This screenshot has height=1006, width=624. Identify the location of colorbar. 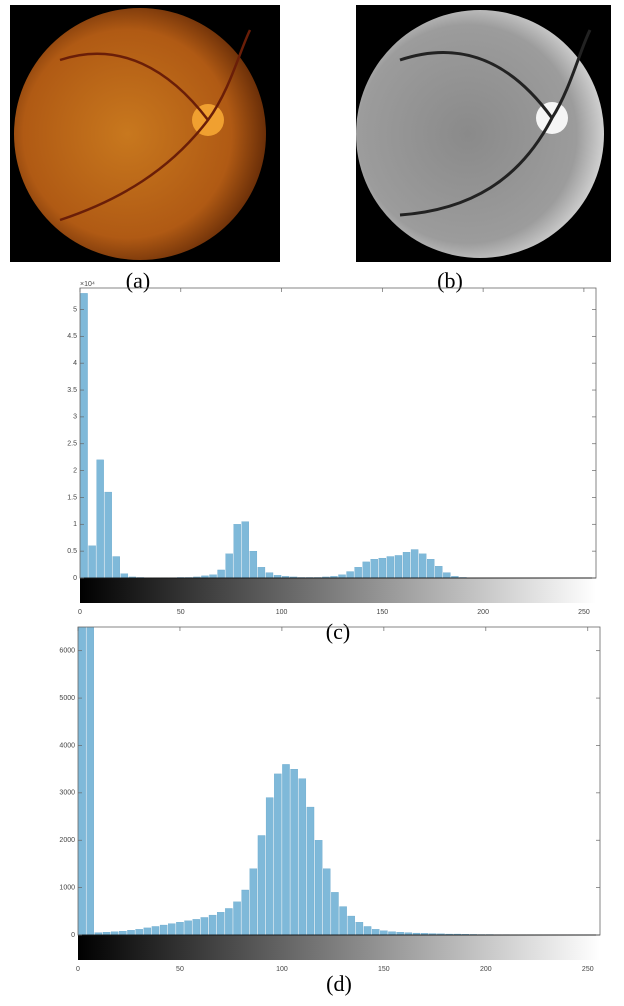
(339, 947).